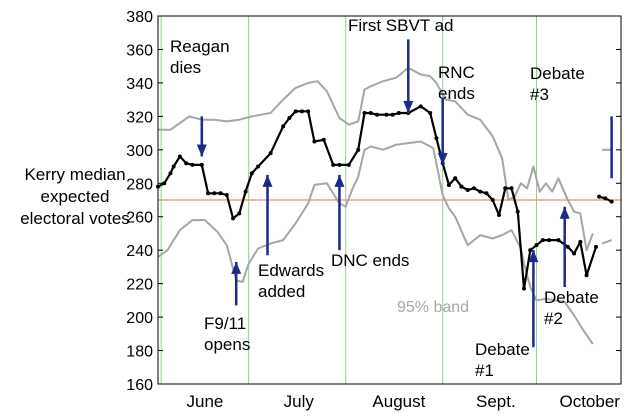 This screenshot has width=630, height=420. What do you see at coordinates (139, 50) in the screenshot?
I see `y-tick-label: 360` at bounding box center [139, 50].